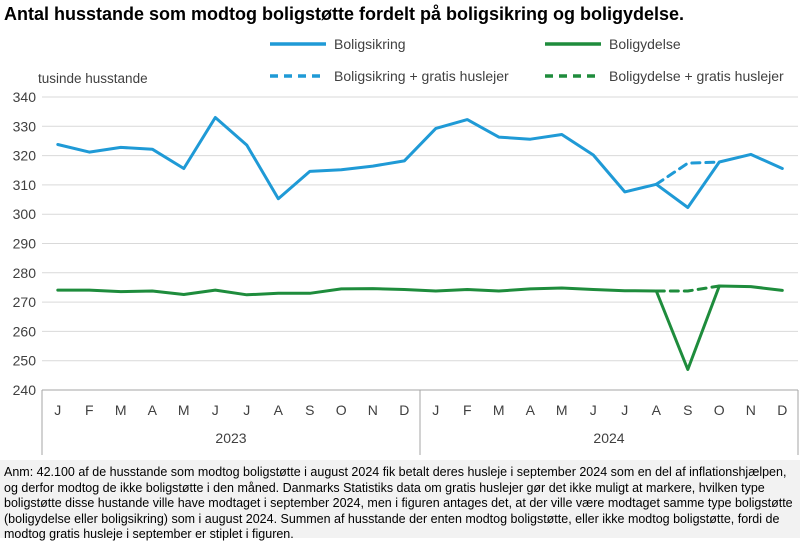  Describe the element at coordinates (420, 422) in the screenshot. I see `x-axis: 2023 2024 J F M A M J J A S O N D J F M A M J J A S O N D` at that location.